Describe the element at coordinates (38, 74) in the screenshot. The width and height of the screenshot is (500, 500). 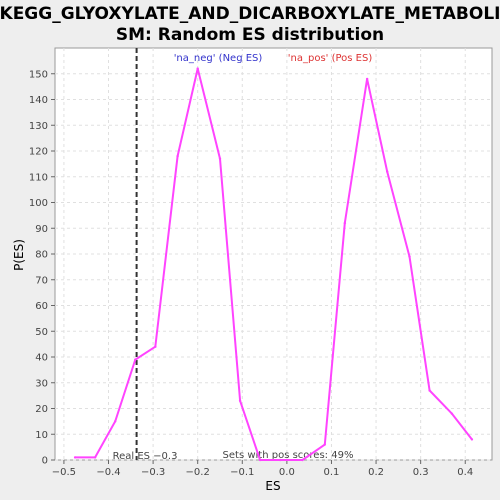
I see `y-tick-label: 150` at that location.